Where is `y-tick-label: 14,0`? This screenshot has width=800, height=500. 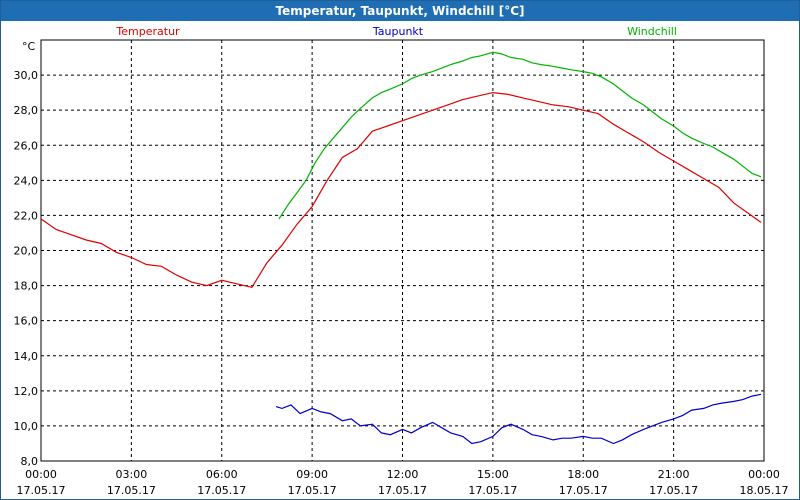 y-tick-label: 14,0 is located at coordinates (26, 356).